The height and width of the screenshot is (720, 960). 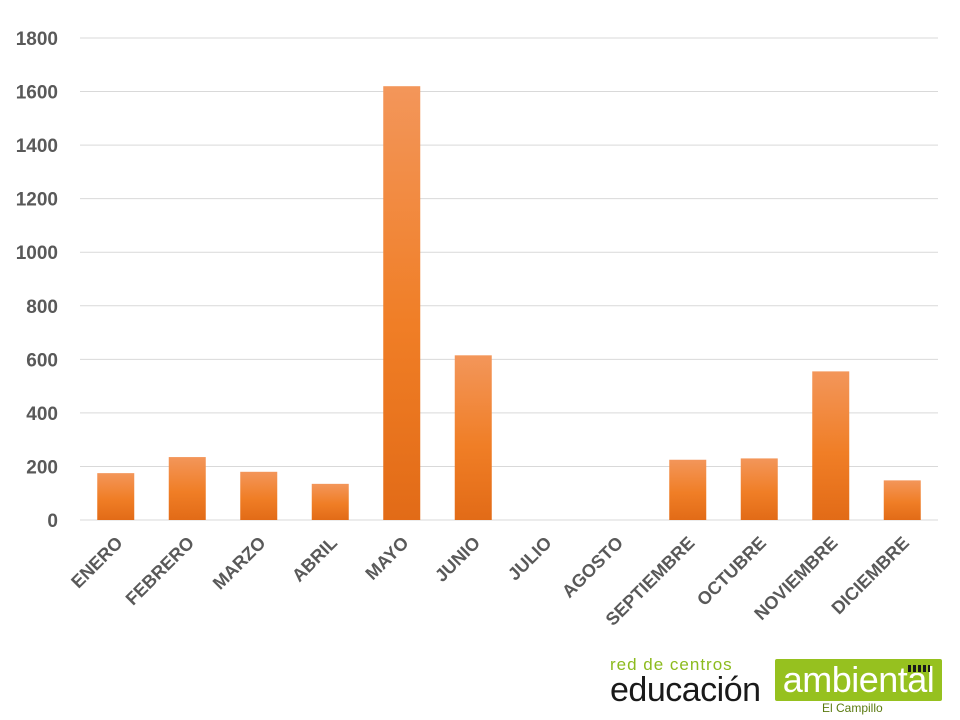 What do you see at coordinates (314, 559) in the screenshot?
I see `x-tick-label: ABRIL` at bounding box center [314, 559].